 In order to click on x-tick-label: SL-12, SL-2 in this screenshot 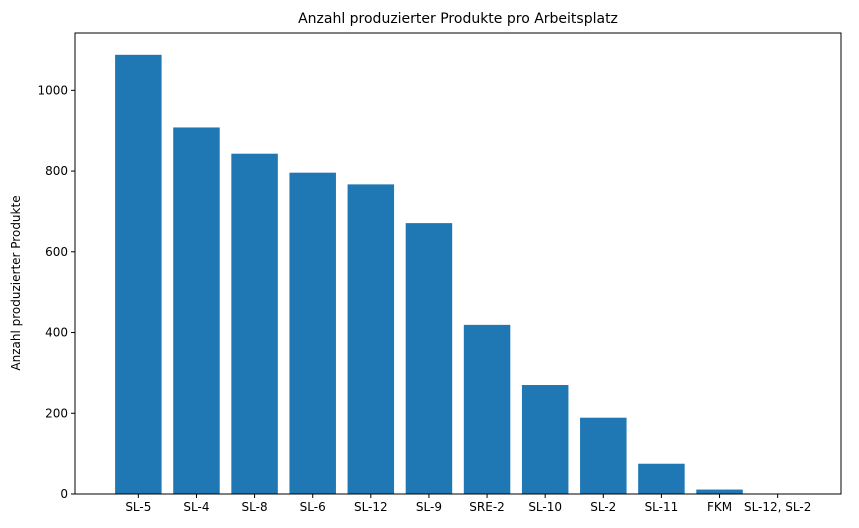, I will do `click(777, 507)`.